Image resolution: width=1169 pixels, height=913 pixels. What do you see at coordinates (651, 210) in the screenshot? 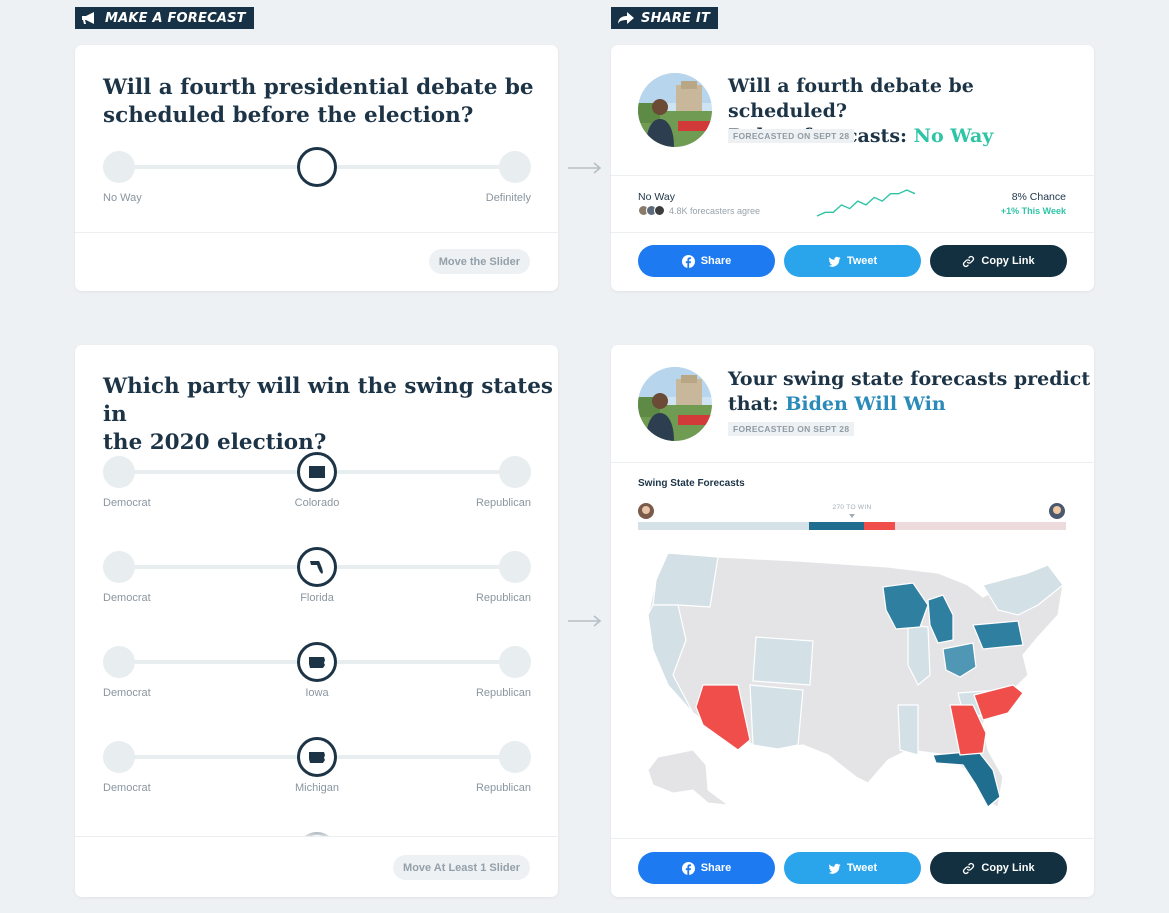
I see `forecaster-avatars` at bounding box center [651, 210].